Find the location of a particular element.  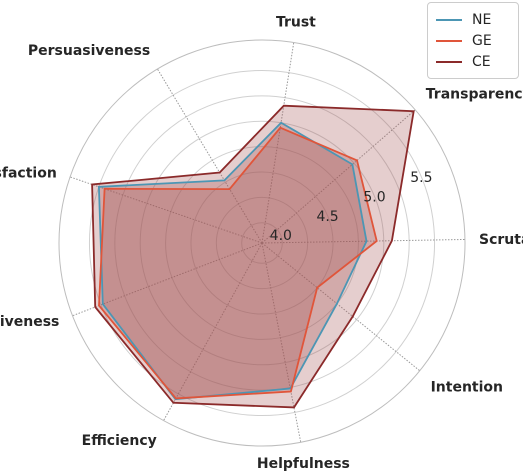

legend-label-ne: NE is located at coordinates (482, 19).